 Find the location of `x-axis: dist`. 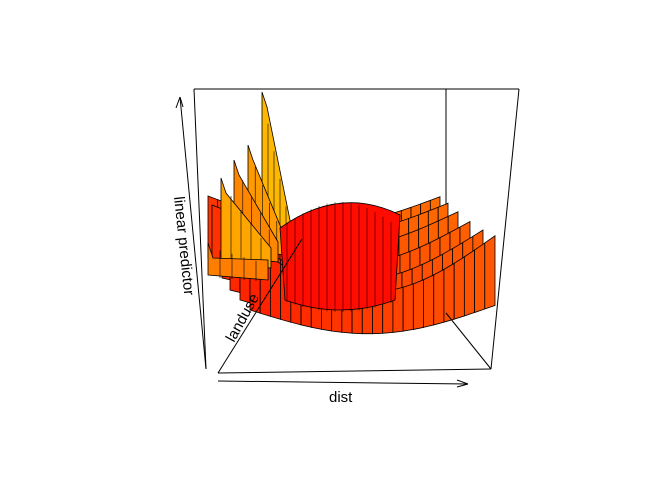

x-axis: dist is located at coordinates (343, 392).